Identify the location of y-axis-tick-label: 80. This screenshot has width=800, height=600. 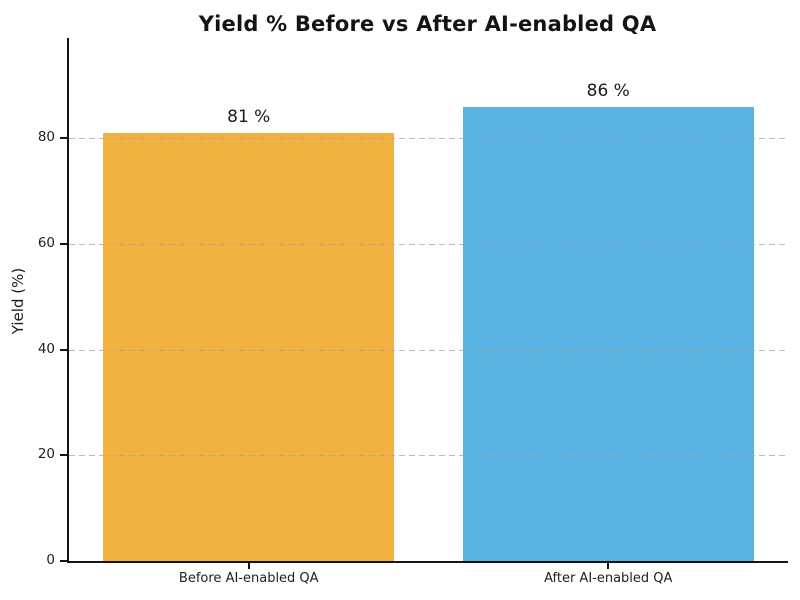
(46, 137).